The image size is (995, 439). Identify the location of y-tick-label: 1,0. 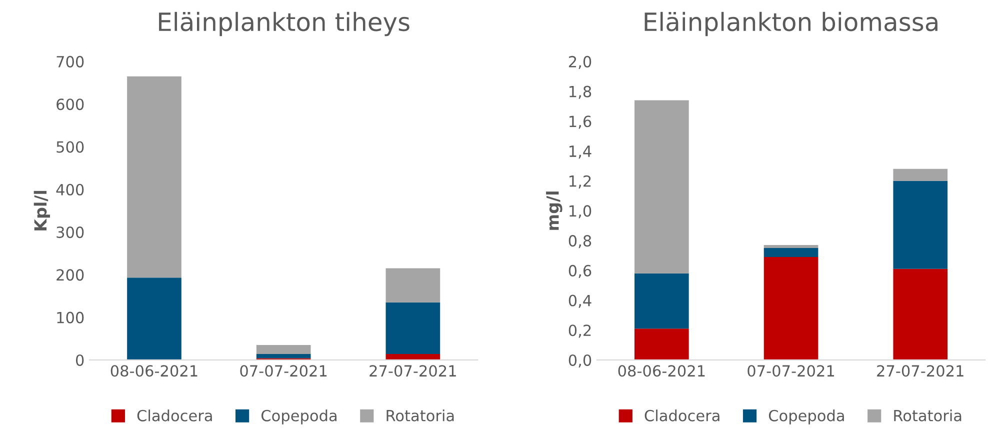
(581, 211).